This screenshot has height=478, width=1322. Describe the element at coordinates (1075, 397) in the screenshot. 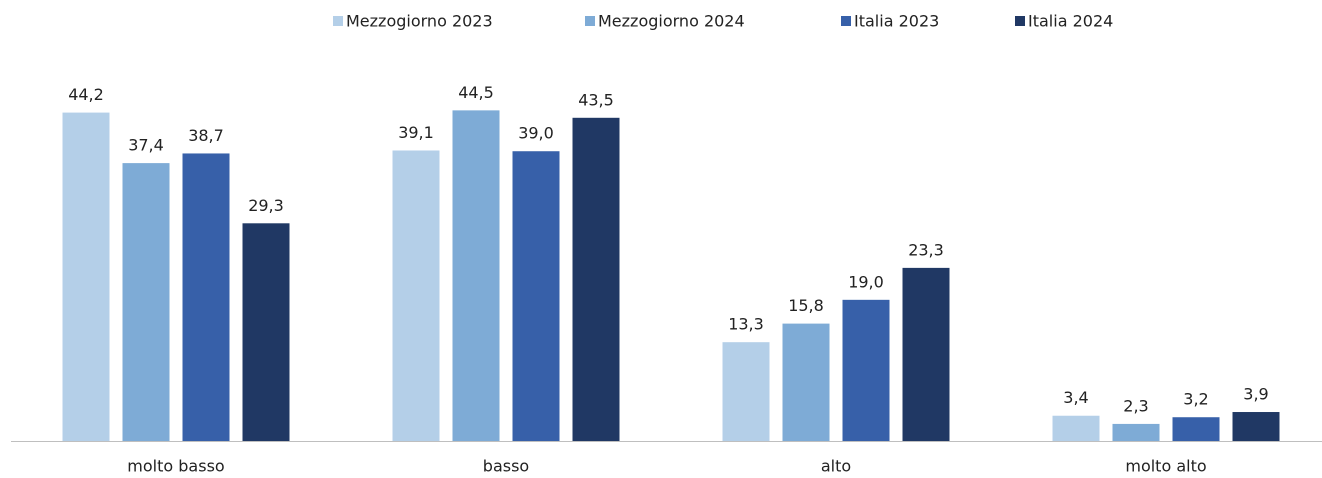

I see `data-label: 3,4` at that location.